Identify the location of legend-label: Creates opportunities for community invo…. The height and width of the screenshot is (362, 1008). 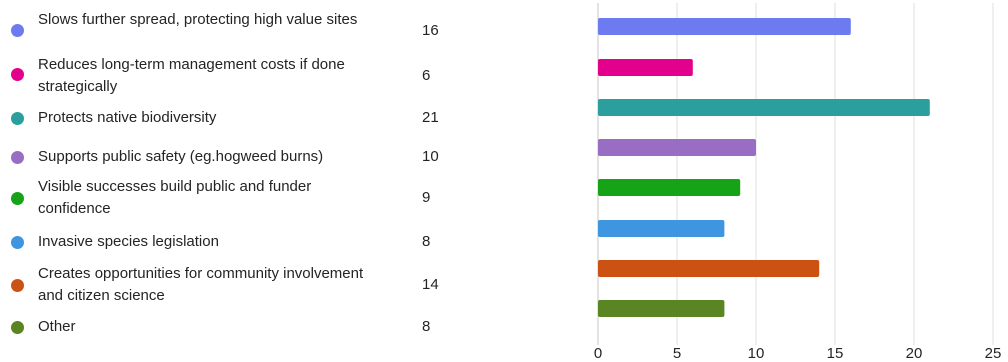
(201, 284).